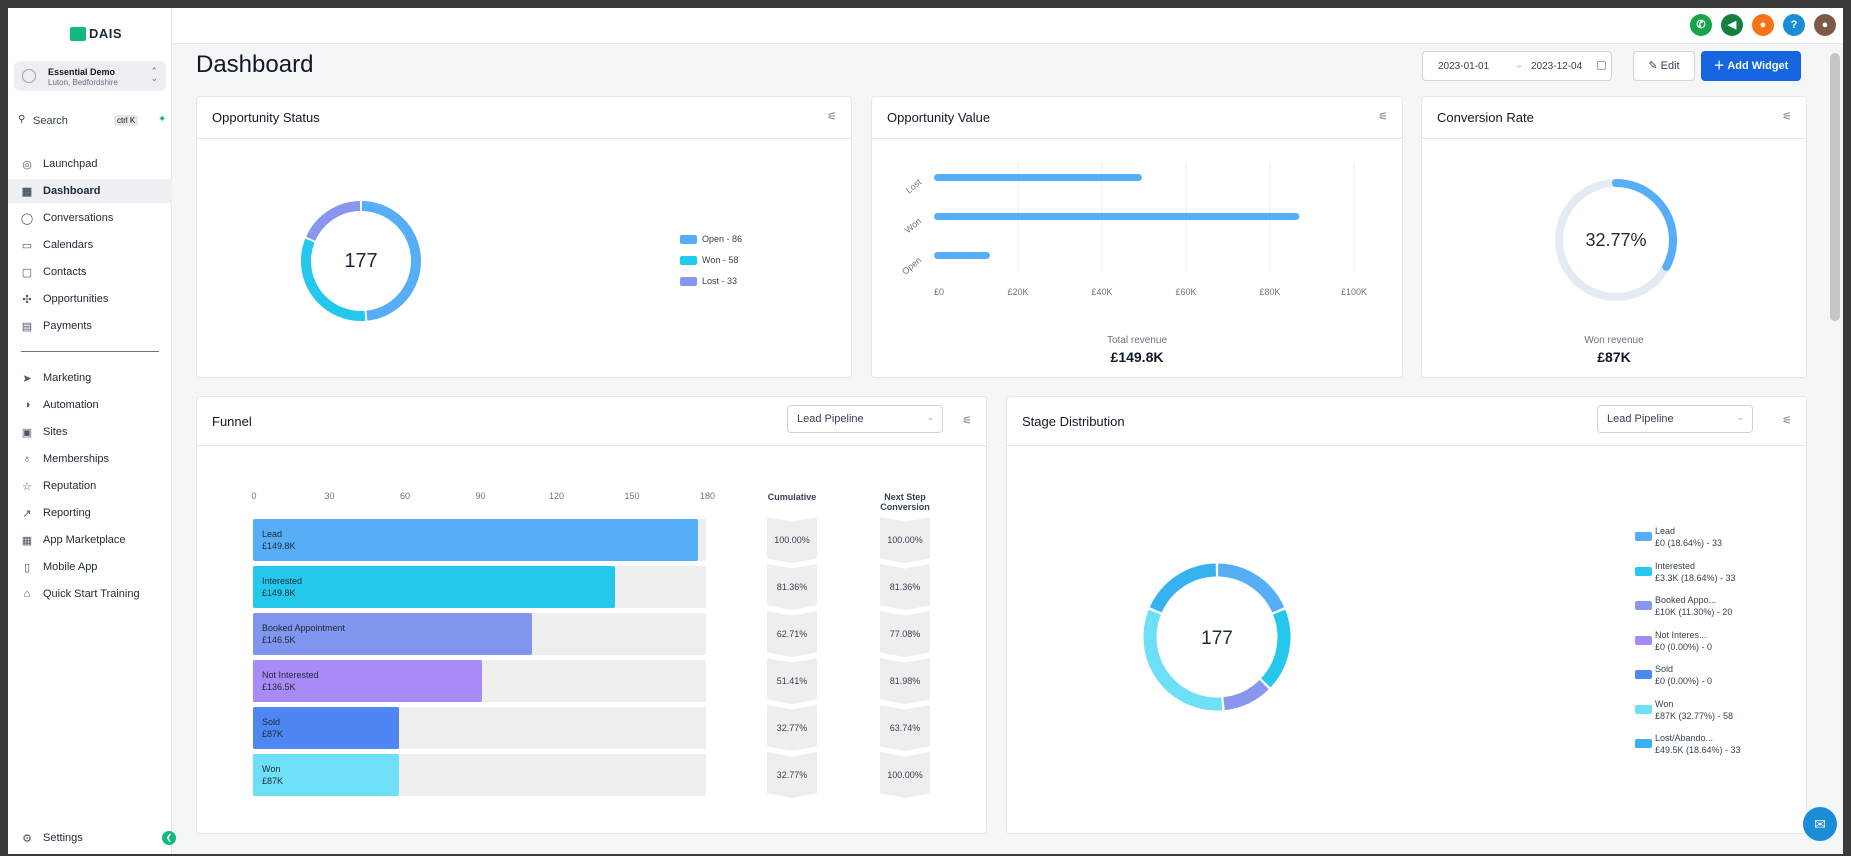 The image size is (1851, 856). What do you see at coordinates (76, 459) in the screenshot?
I see `sidebar-item-label: Memberships` at bounding box center [76, 459].